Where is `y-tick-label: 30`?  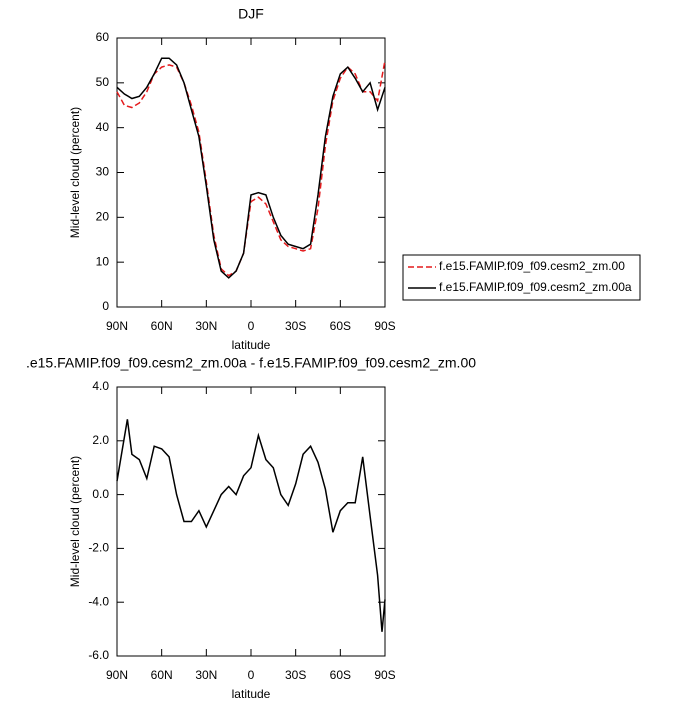 y-tick-label: 30 is located at coordinates (103, 172).